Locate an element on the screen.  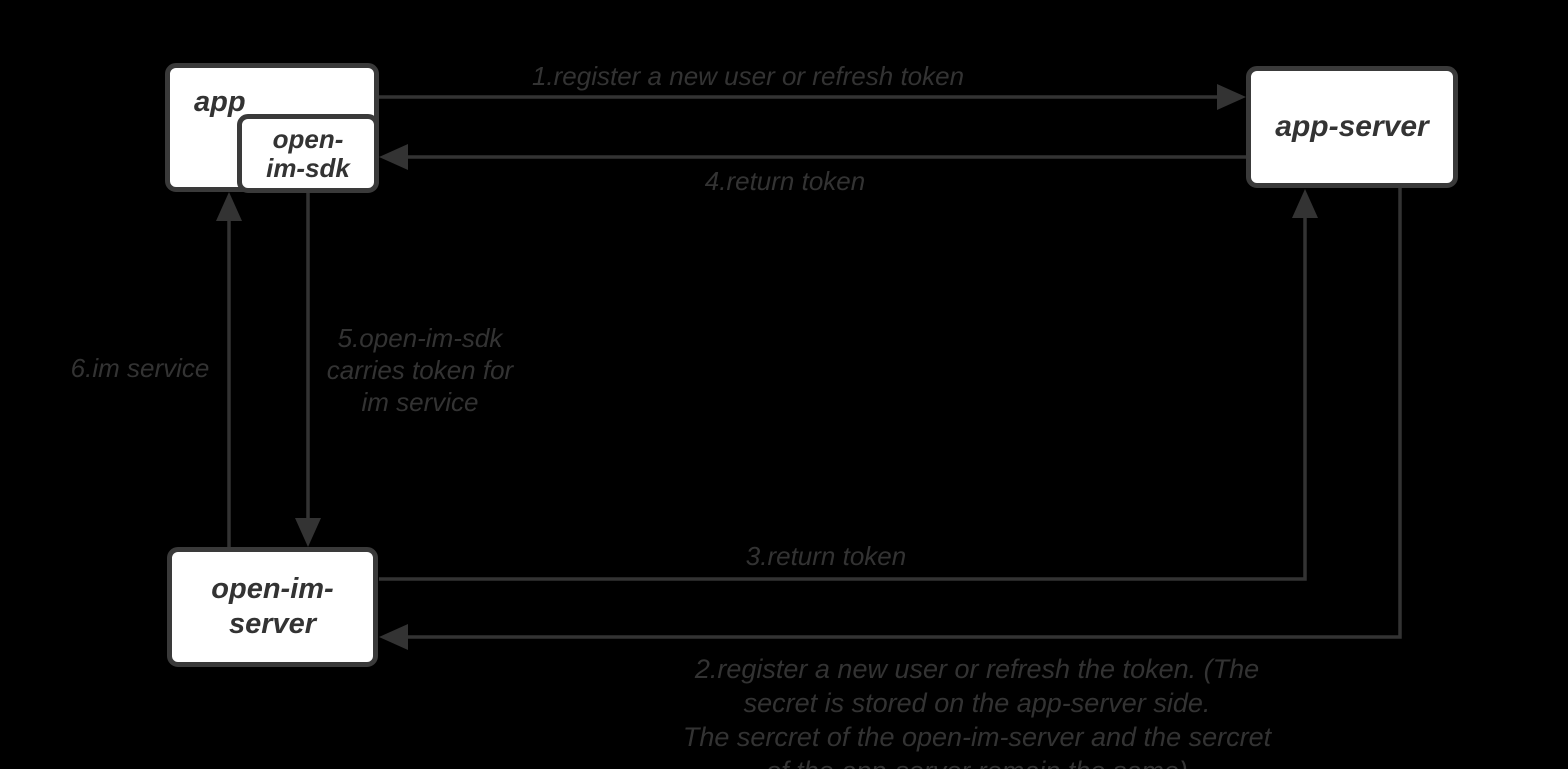
node-open-im-server: open-im- server is located at coordinates (272, 607).